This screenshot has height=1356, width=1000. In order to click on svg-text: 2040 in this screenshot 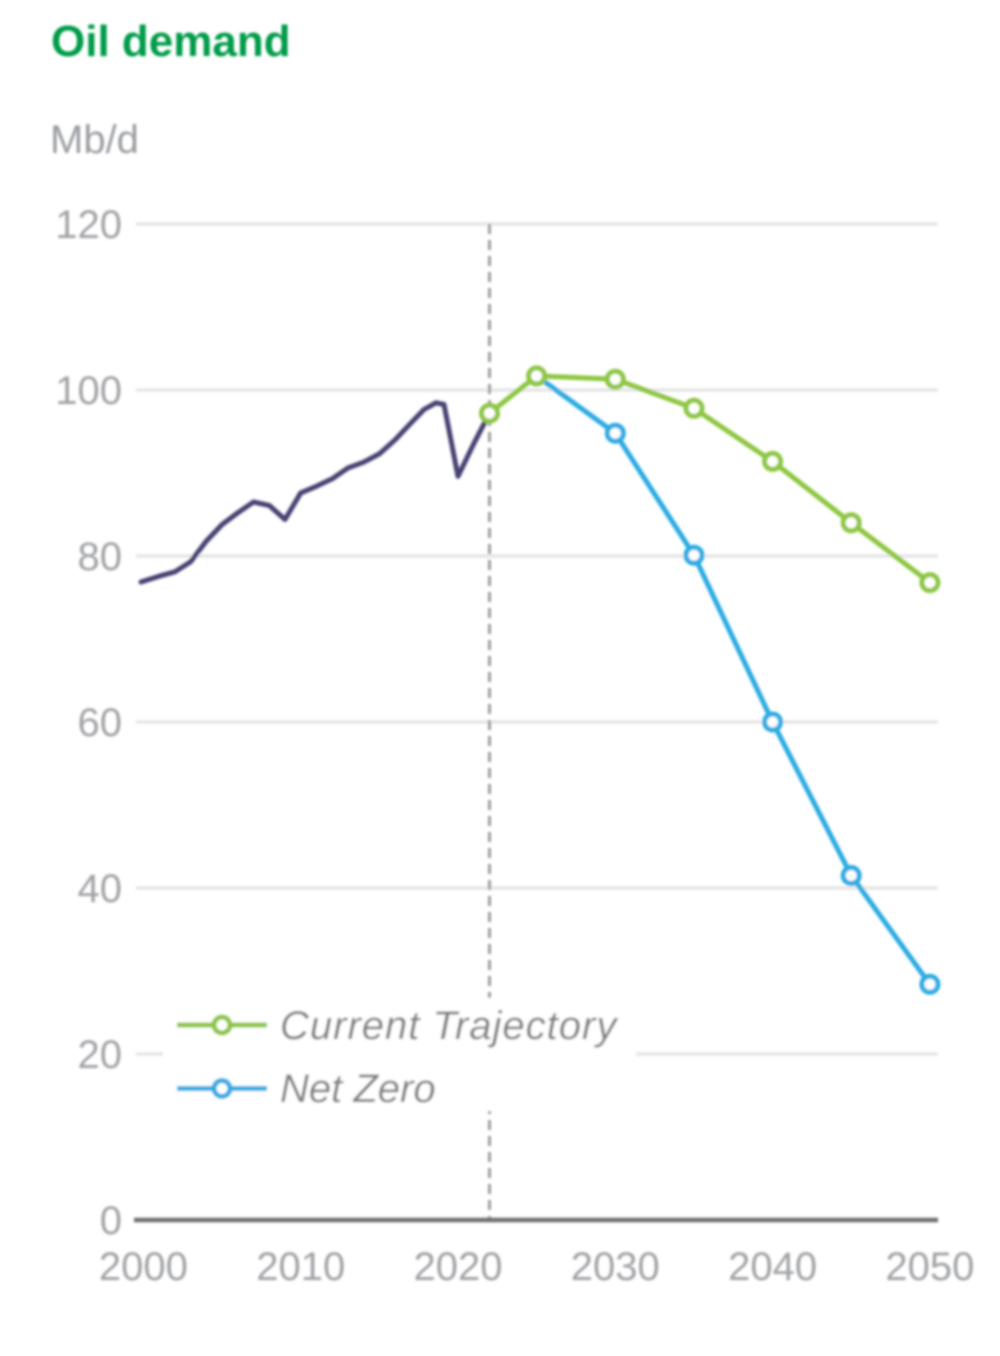, I will do `click(772, 1267)`.